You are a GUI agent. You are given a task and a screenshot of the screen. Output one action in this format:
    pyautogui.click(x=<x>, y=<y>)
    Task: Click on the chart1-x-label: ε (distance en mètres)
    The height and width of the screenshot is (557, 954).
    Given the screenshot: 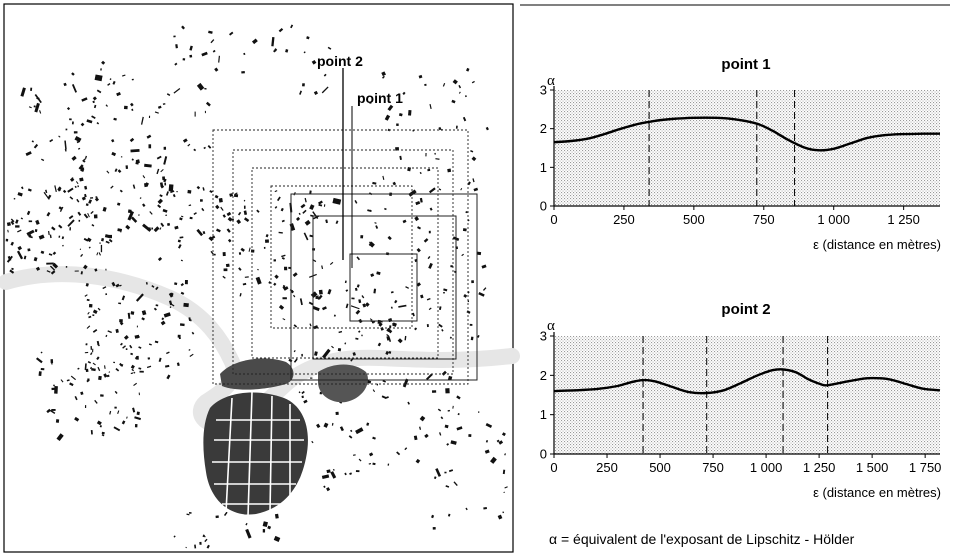 What is the action you would take?
    pyautogui.click(x=877, y=244)
    